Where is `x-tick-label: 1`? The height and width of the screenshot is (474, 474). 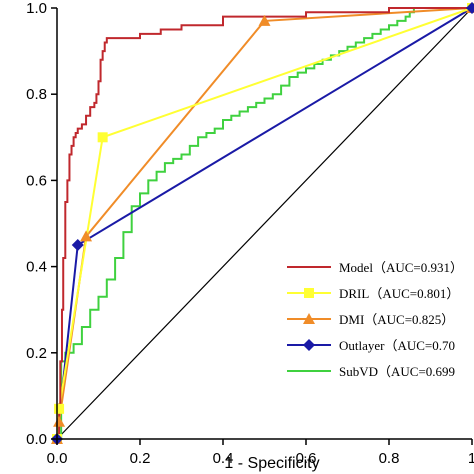 x-tick-label: 1 is located at coordinates (471, 458).